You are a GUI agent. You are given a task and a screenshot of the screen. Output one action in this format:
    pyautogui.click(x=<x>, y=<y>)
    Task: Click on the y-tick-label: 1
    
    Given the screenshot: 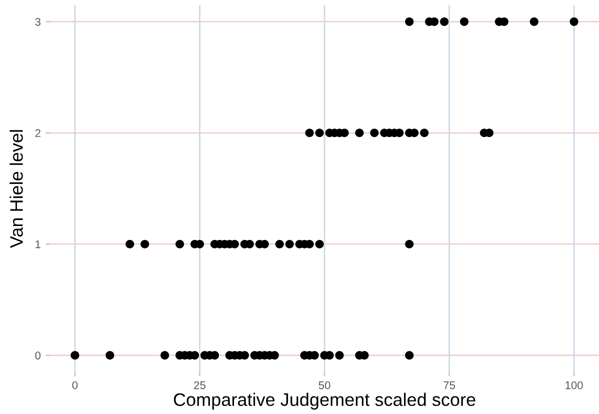 What is the action you would take?
    pyautogui.click(x=38, y=244)
    